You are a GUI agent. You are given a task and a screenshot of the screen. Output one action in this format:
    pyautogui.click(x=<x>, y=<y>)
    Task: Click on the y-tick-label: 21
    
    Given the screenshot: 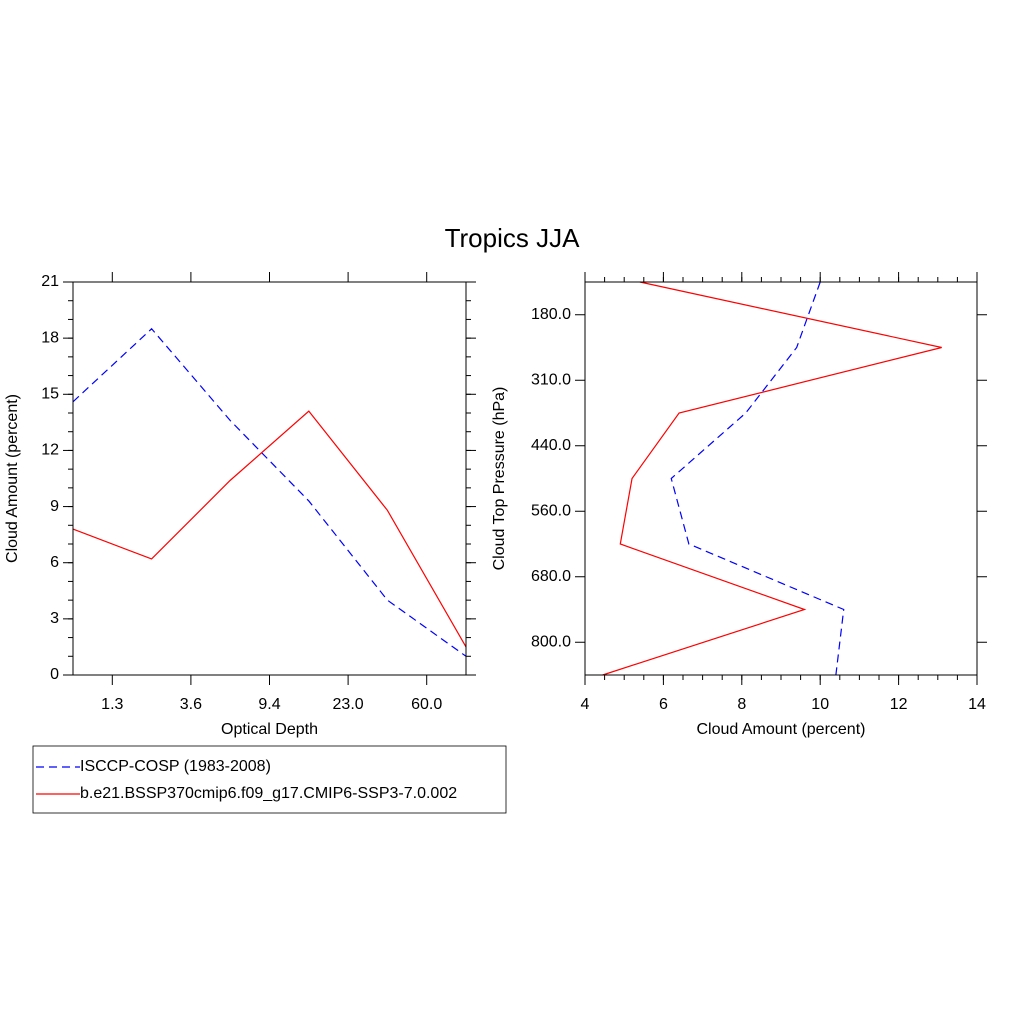 What is the action you would take?
    pyautogui.click(x=50, y=281)
    